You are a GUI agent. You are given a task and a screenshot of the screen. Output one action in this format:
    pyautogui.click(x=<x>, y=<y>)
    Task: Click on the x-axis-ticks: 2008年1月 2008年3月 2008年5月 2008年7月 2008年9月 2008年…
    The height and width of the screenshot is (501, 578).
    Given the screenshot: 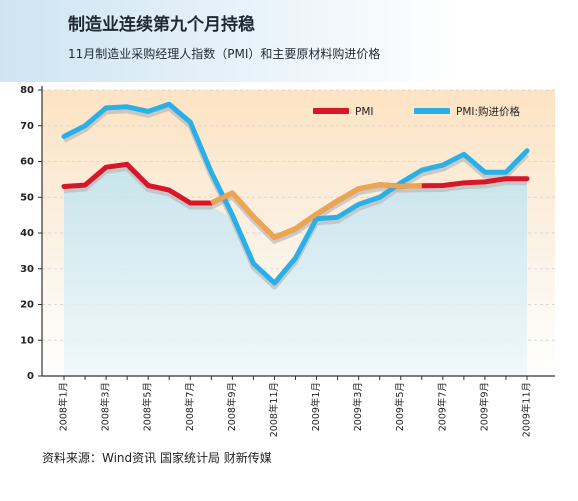 What is the action you would take?
    pyautogui.click(x=295, y=406)
    